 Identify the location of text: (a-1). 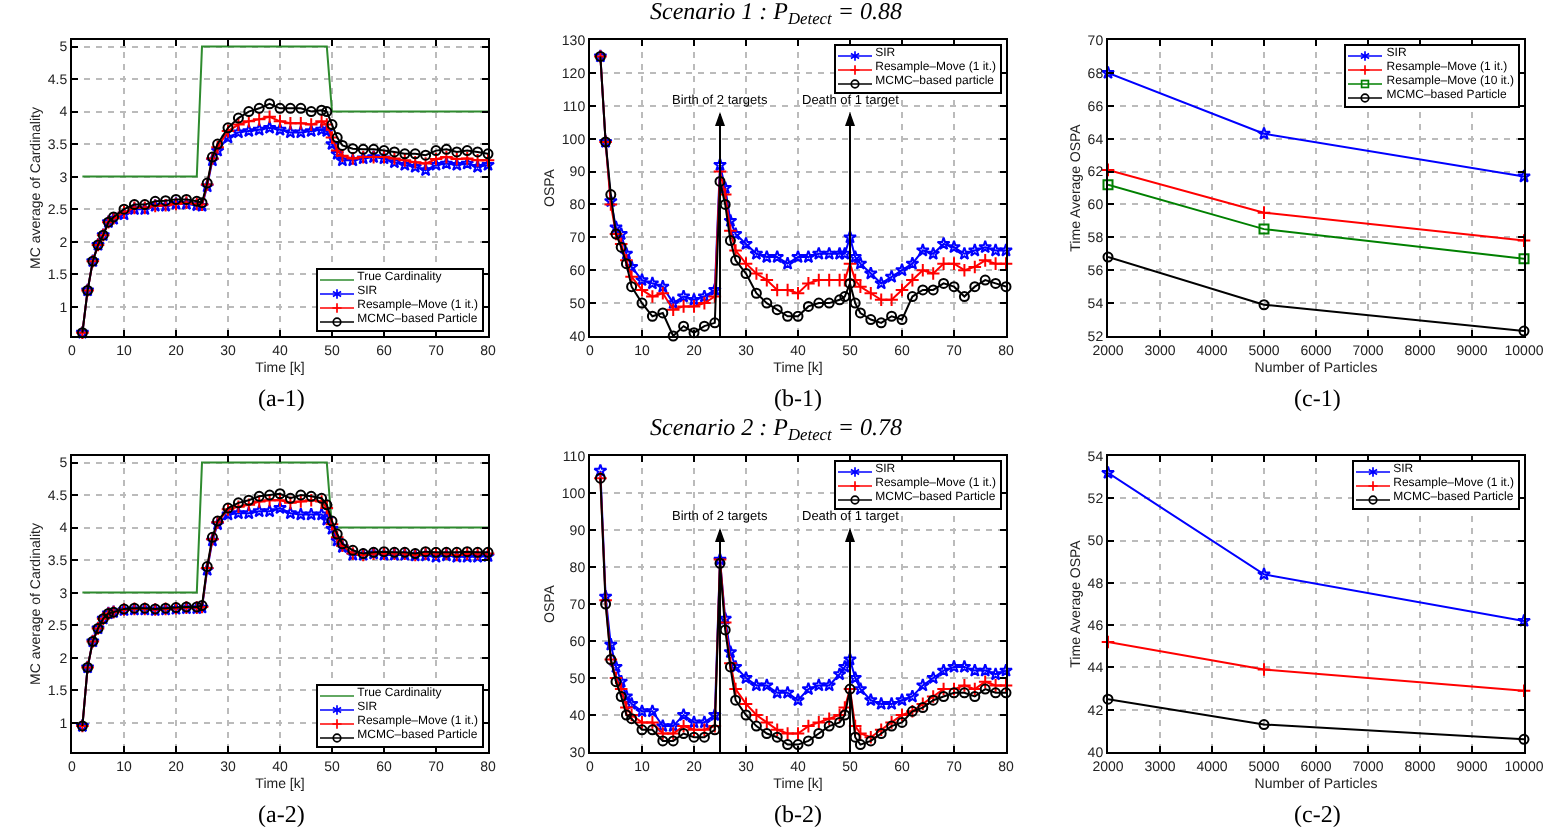
(281, 398).